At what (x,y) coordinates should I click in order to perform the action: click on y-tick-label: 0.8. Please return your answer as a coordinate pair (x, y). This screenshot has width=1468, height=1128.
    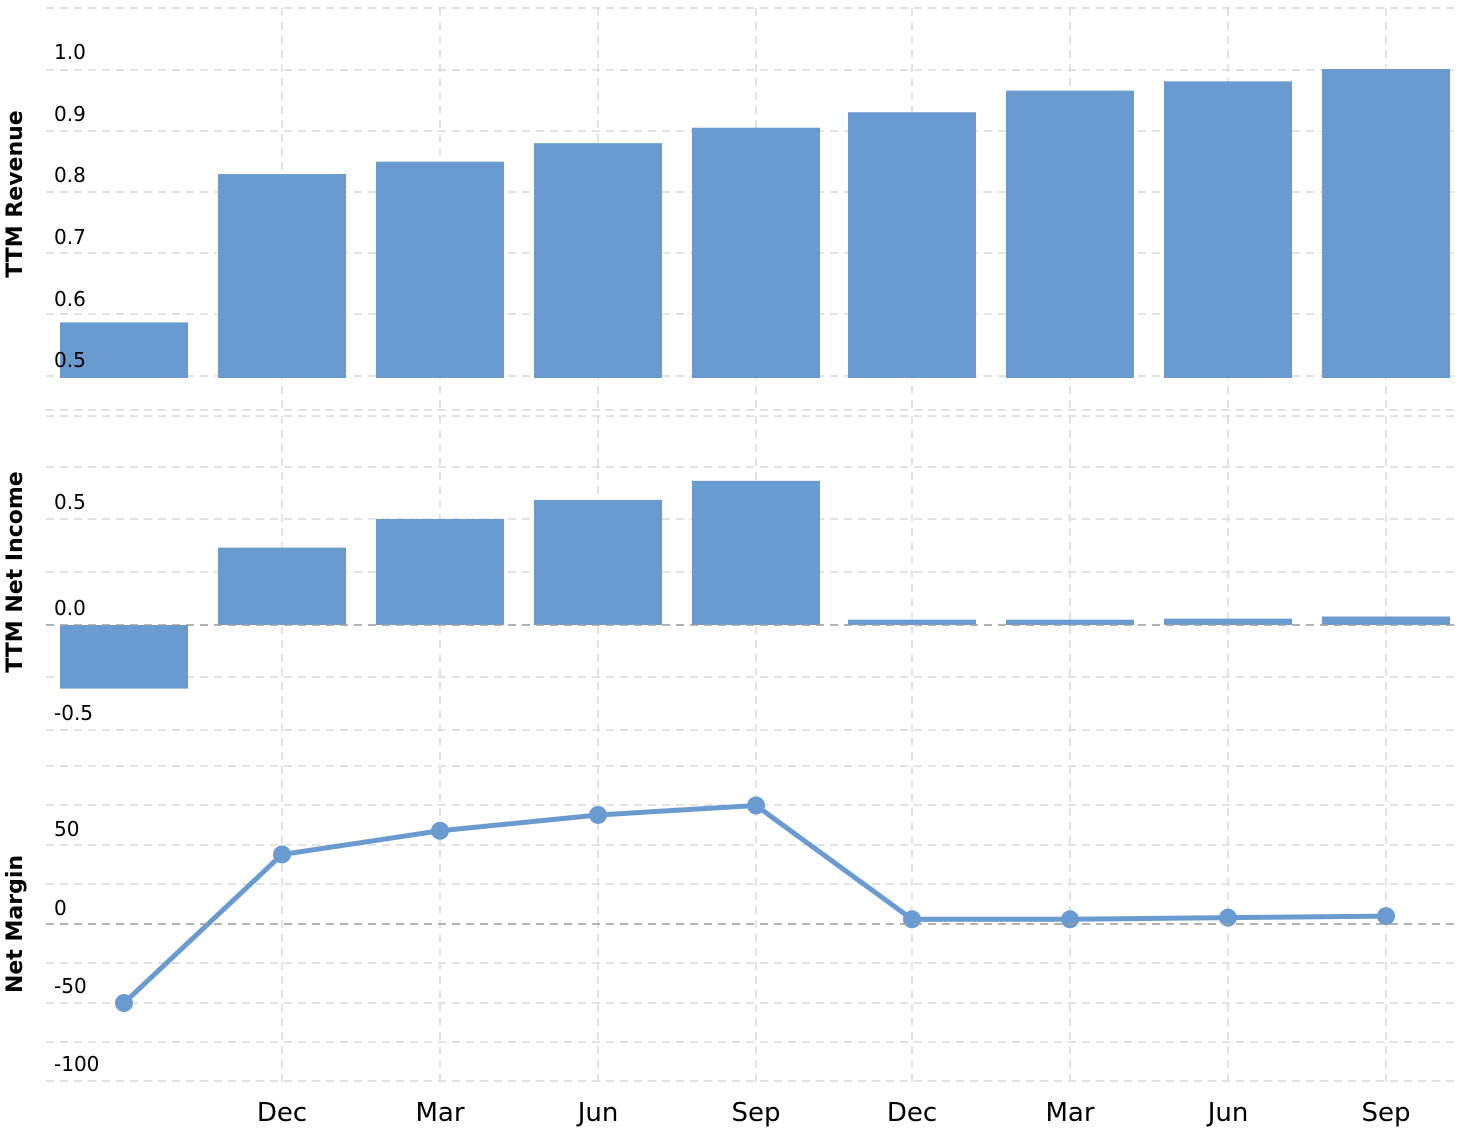
    Looking at the image, I should click on (70, 175).